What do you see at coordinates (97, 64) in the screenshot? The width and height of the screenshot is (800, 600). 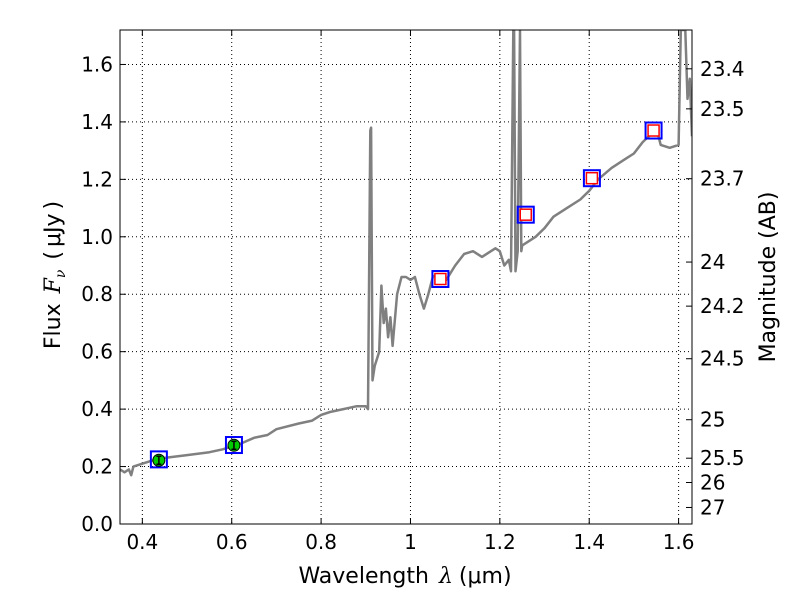 I see `y-tick-label: 1.6` at bounding box center [97, 64].